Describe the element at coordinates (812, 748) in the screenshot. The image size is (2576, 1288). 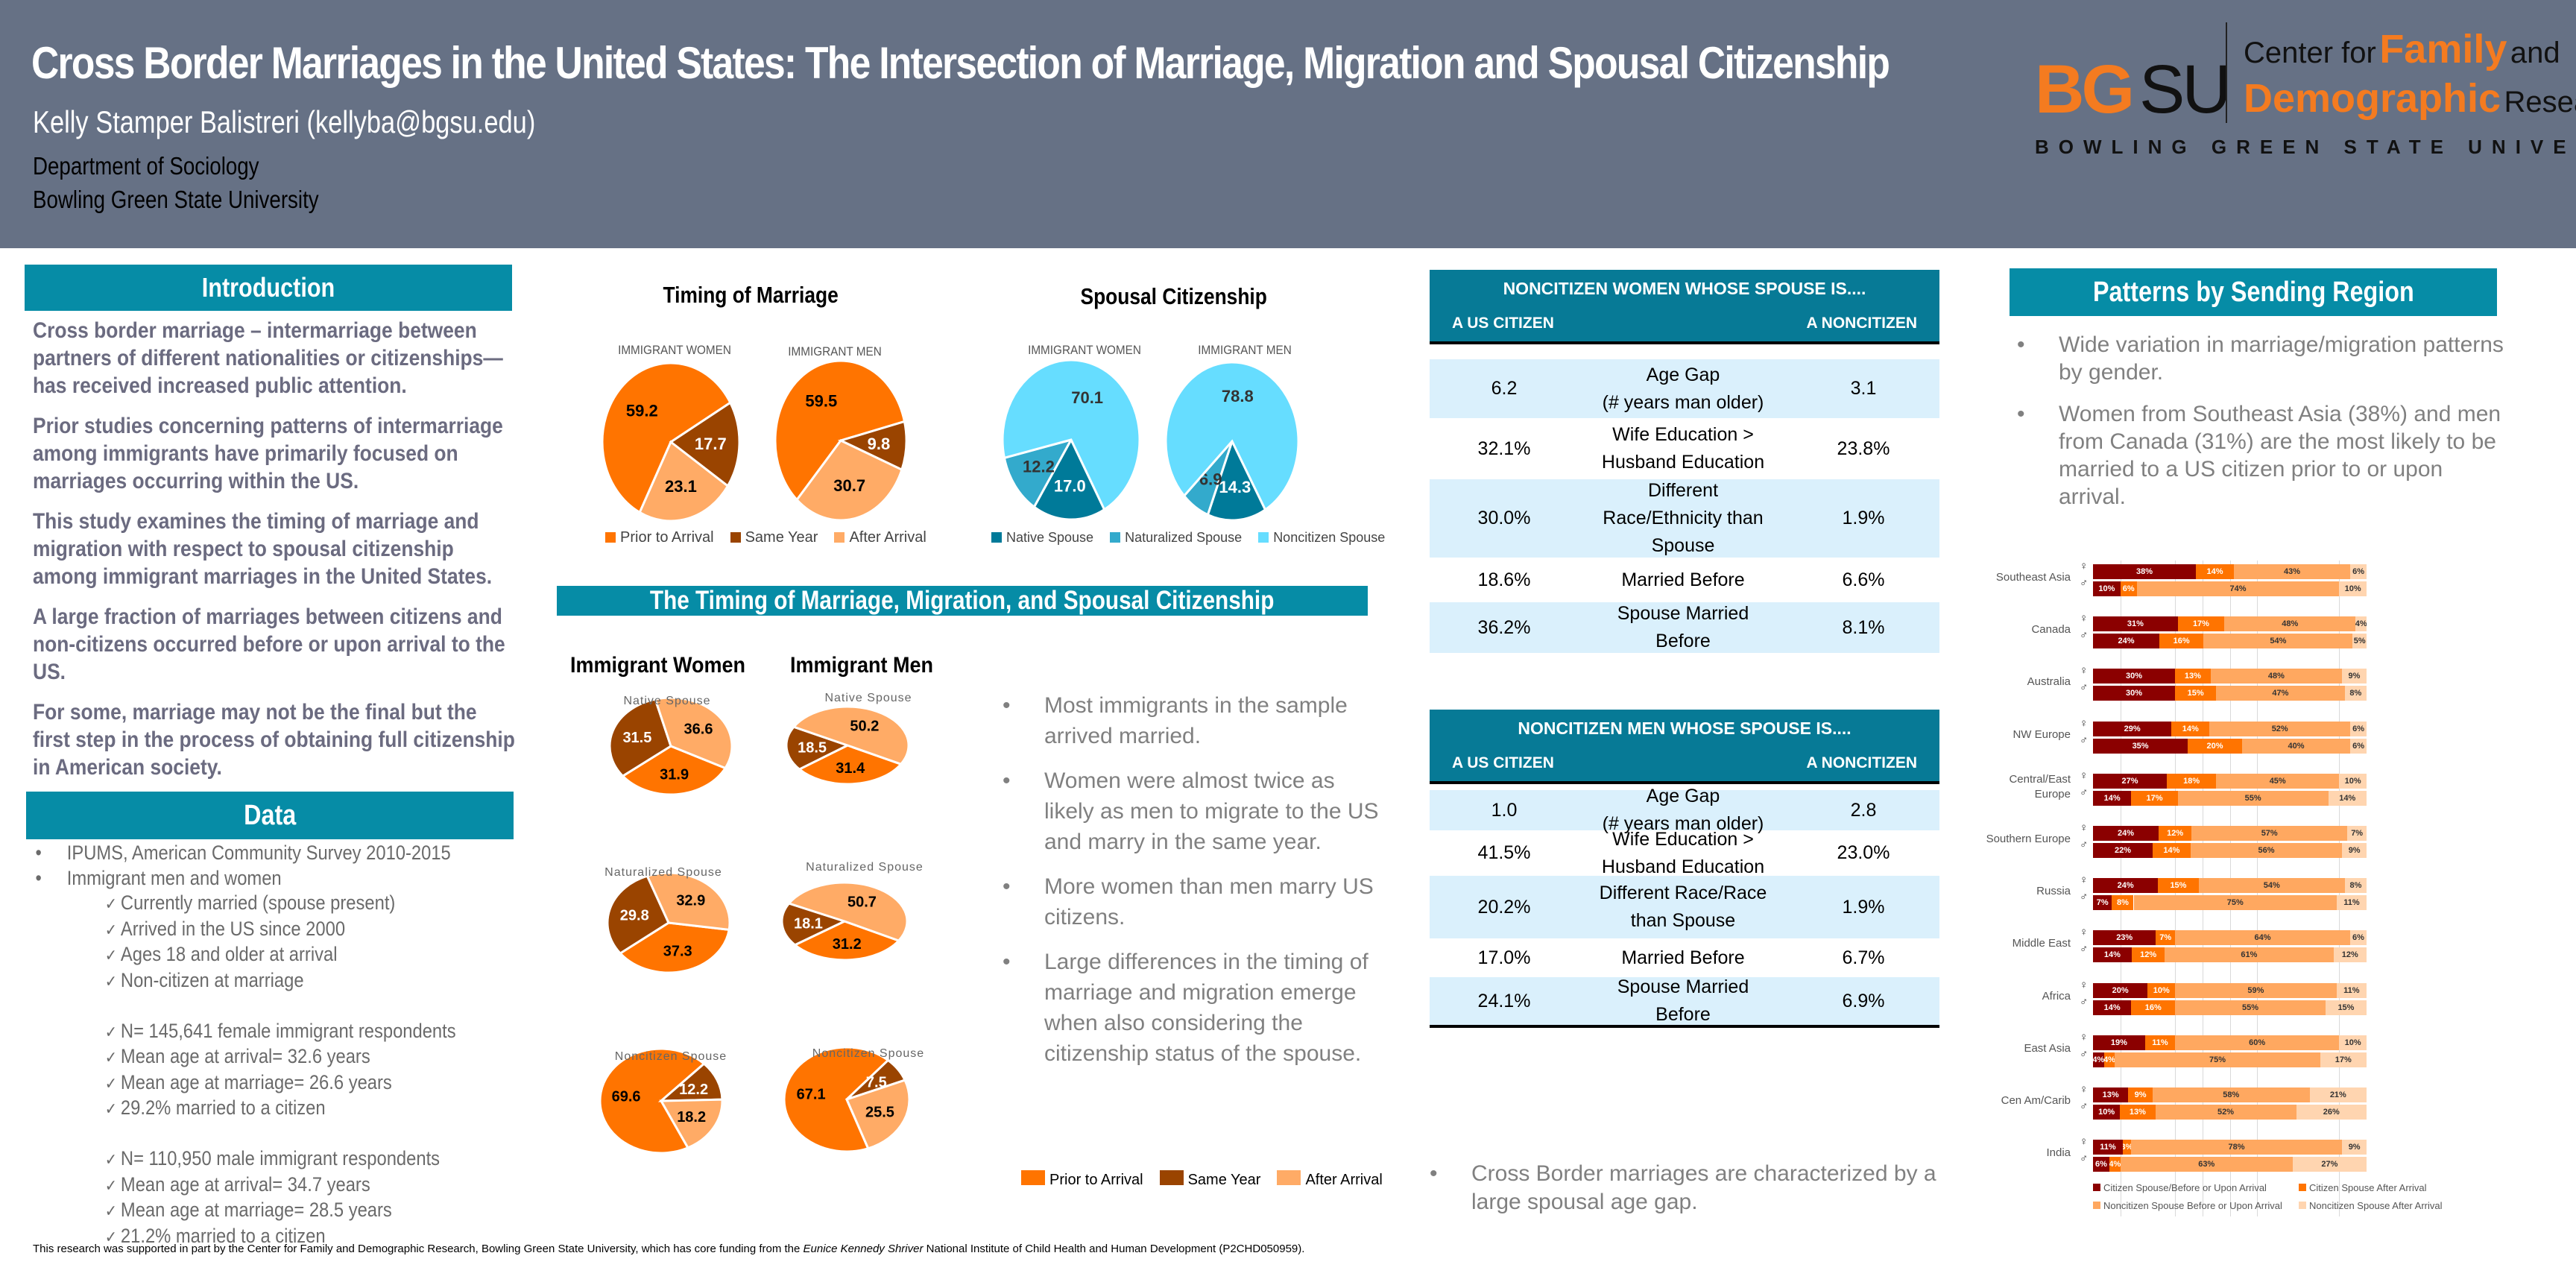
I see `pie-data-label: 18.5` at that location.